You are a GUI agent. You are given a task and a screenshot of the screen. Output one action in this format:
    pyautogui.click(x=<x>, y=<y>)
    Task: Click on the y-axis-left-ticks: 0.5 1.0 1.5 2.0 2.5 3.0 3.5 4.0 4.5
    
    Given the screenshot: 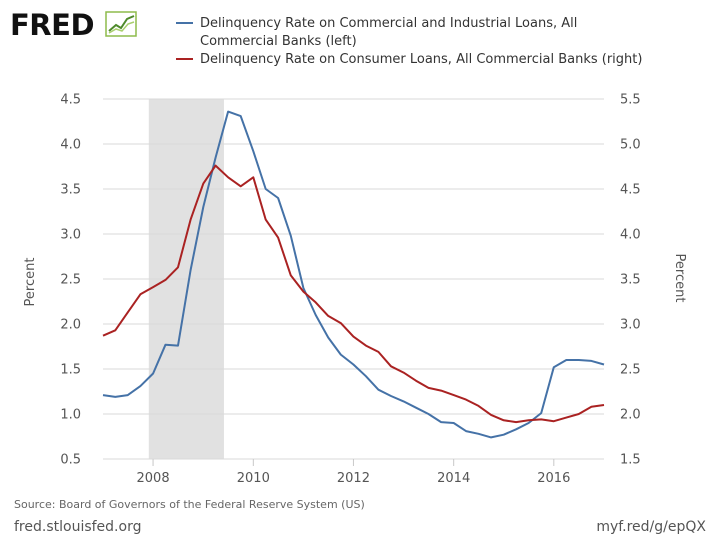 What is the action you would take?
    pyautogui.click(x=70, y=280)
    